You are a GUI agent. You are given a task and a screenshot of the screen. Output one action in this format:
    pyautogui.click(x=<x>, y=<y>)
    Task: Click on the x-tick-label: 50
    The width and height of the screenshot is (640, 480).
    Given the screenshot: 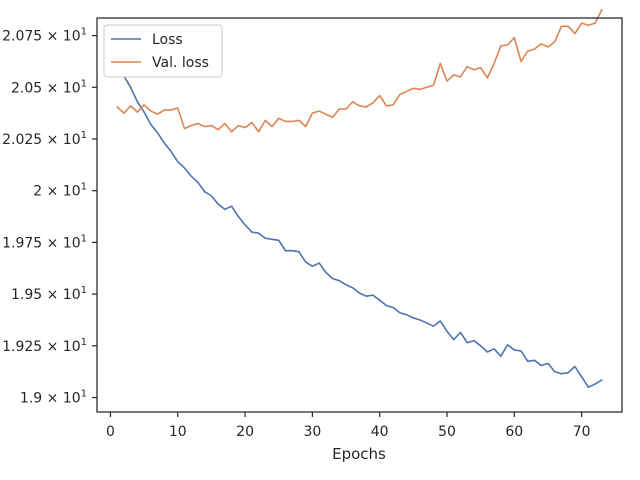 What is the action you would take?
    pyautogui.click(x=447, y=432)
    